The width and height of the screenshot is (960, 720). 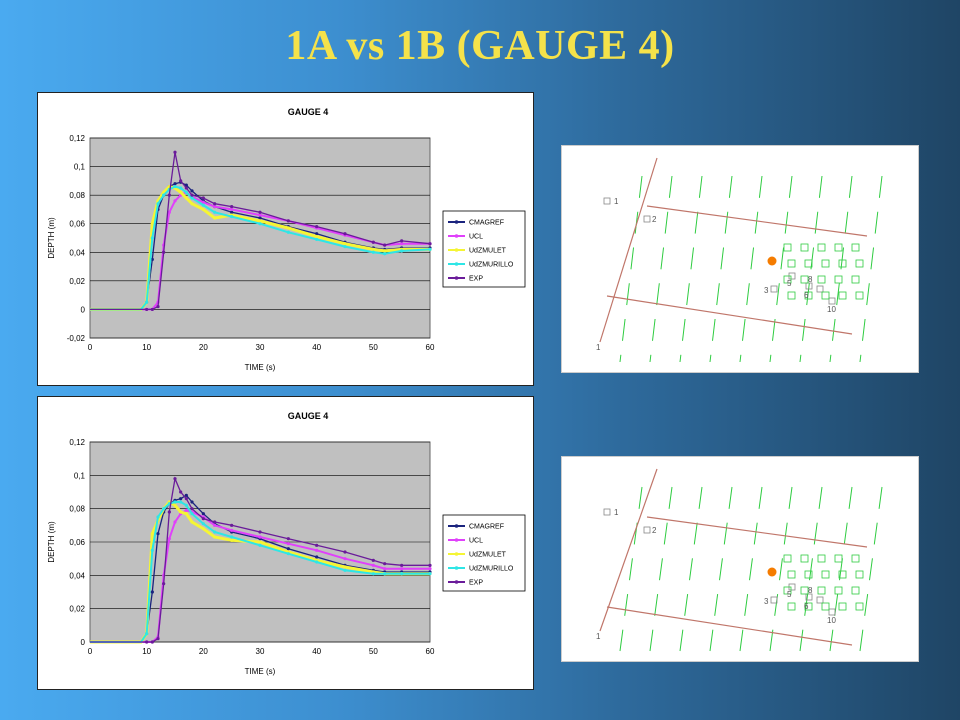 What do you see at coordinates (740, 259) in the screenshot?
I see `gauge-map-1a: 1 2 3 5 6 8 10 1` at bounding box center [740, 259].